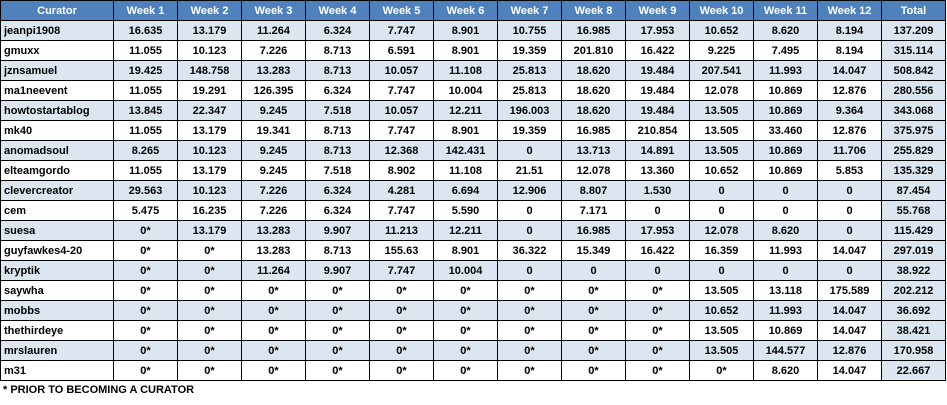 The width and height of the screenshot is (947, 405). Describe the element at coordinates (913, 190) in the screenshot. I see `total-cell: 87.454` at that location.